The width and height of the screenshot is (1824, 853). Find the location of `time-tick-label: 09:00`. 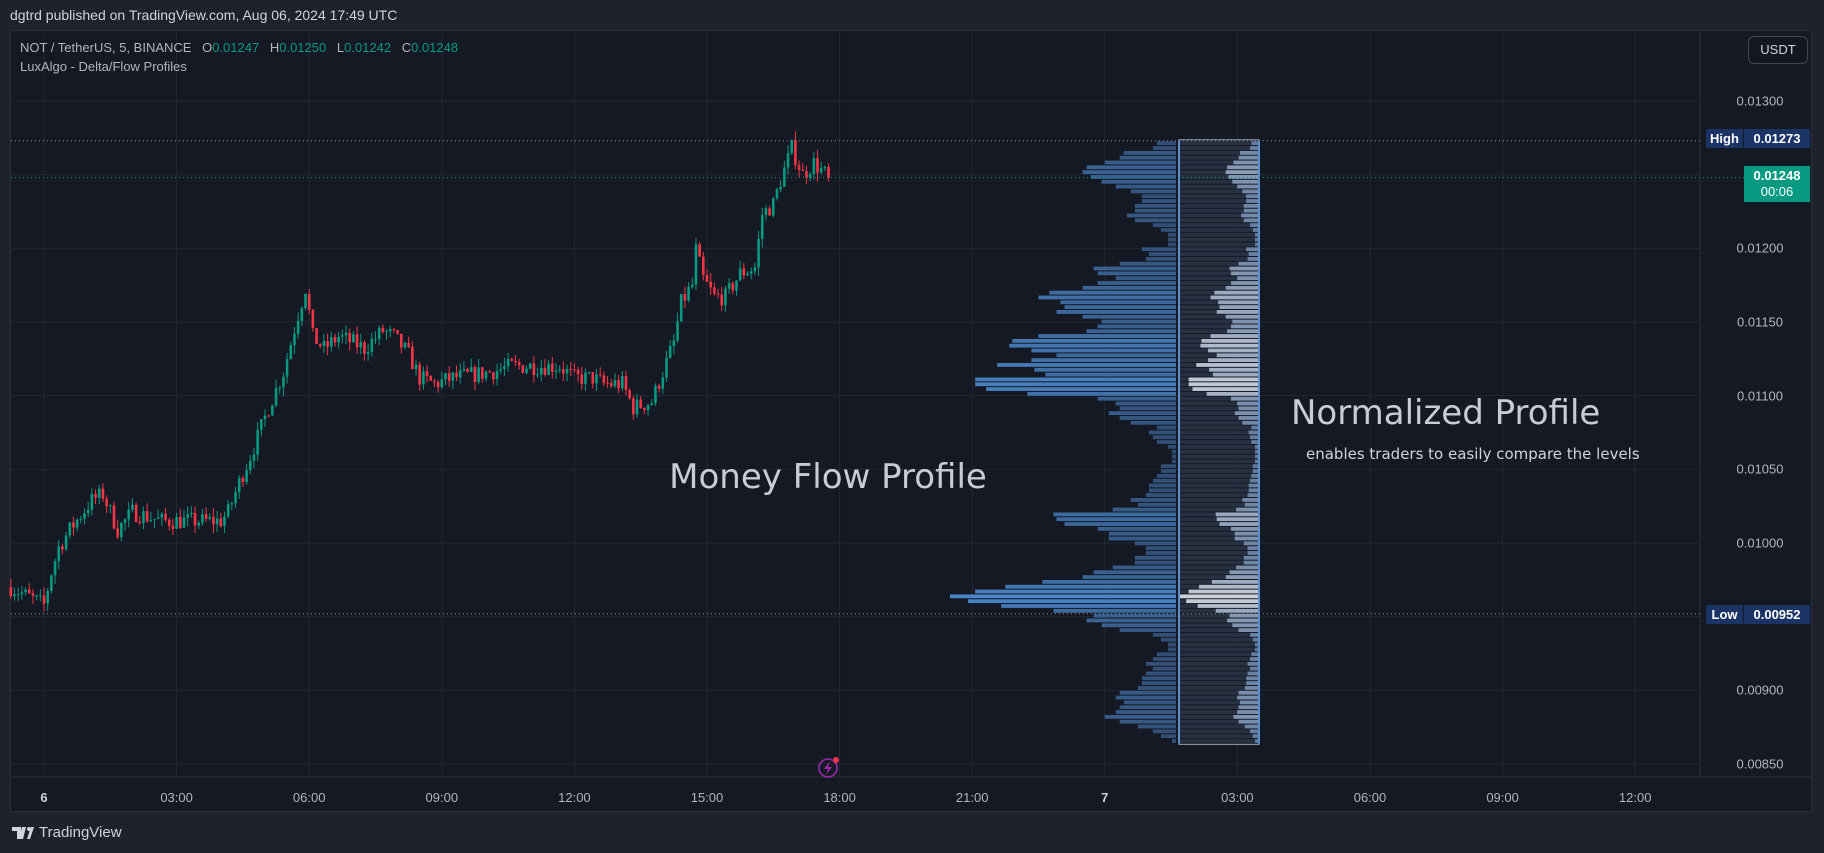

time-tick-label: 09:00 is located at coordinates (442, 797).